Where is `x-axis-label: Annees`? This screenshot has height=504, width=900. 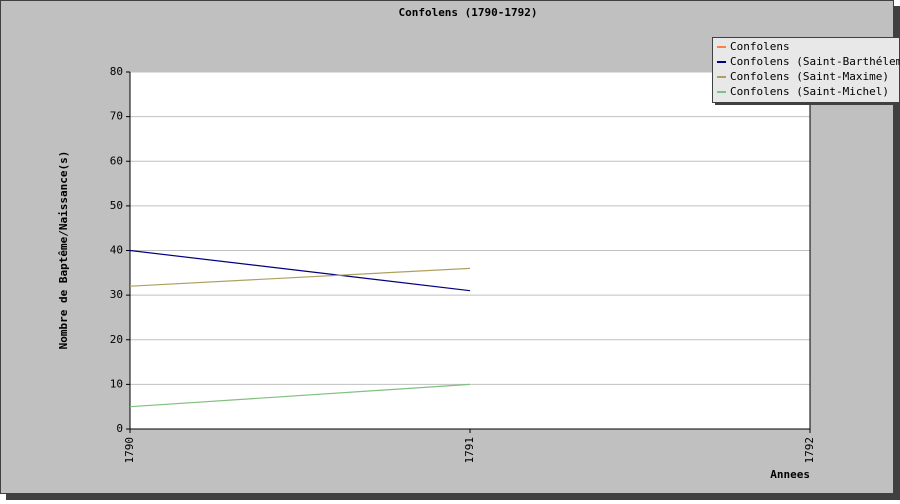 x-axis-label: Annees is located at coordinates (790, 474).